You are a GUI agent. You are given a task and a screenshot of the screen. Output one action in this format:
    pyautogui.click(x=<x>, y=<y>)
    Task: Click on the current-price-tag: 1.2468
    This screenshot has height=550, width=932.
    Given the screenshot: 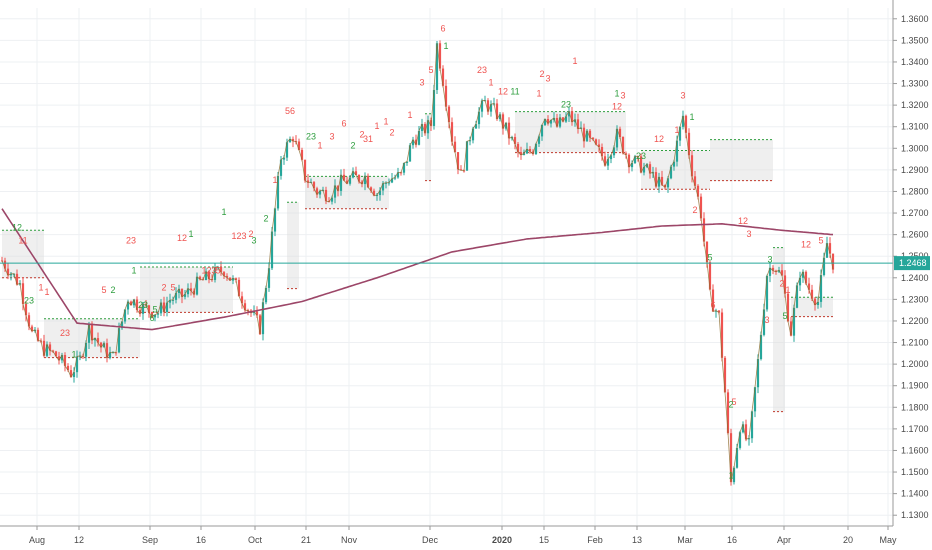 What is the action you would take?
    pyautogui.click(x=912, y=263)
    